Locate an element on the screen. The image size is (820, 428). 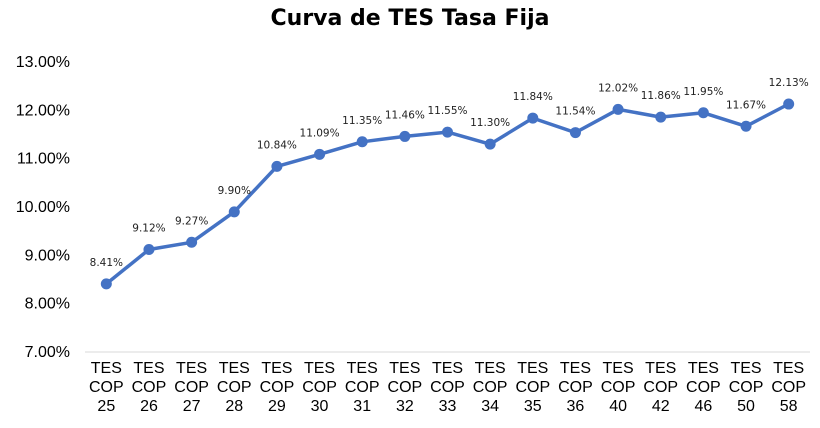
x-tick-label: TES COP 31 is located at coordinates (362, 387).